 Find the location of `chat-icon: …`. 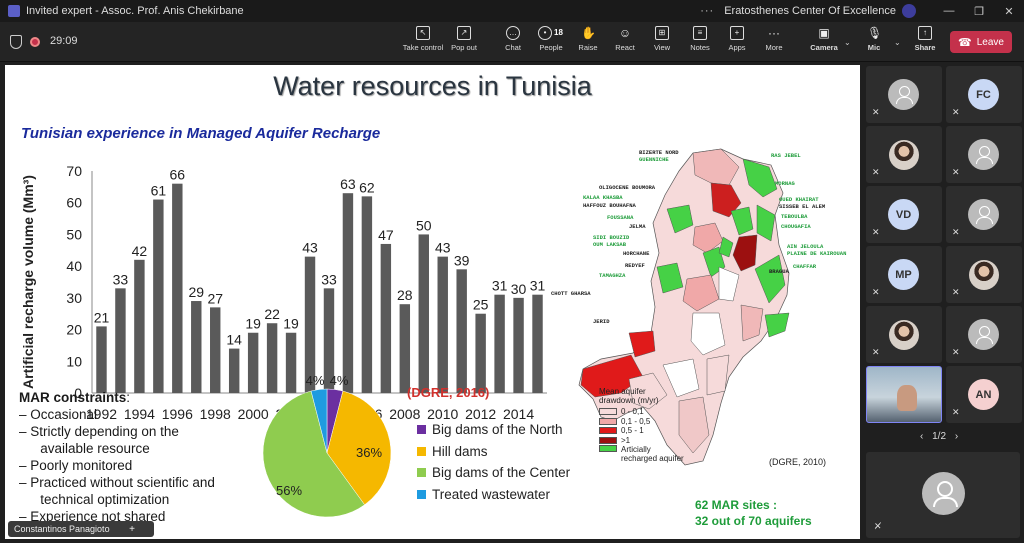

chat-icon: … is located at coordinates (513, 33).